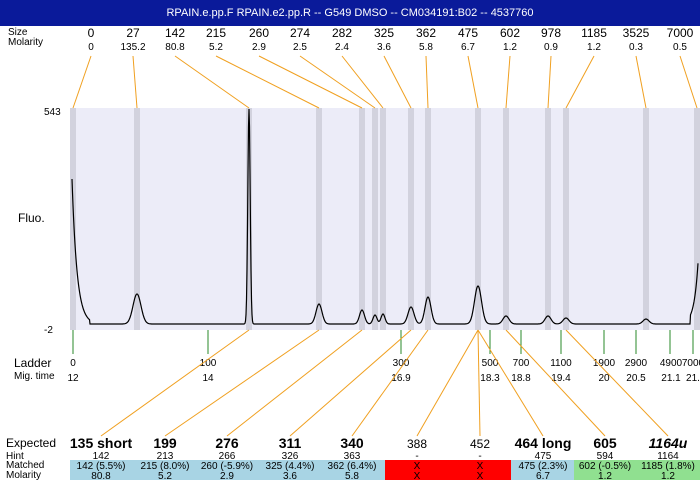 Image resolution: width=700 pixels, height=480 pixels. Describe the element at coordinates (290, 475) in the screenshot. I see `matched-molarity-label: 3.6` at that location.